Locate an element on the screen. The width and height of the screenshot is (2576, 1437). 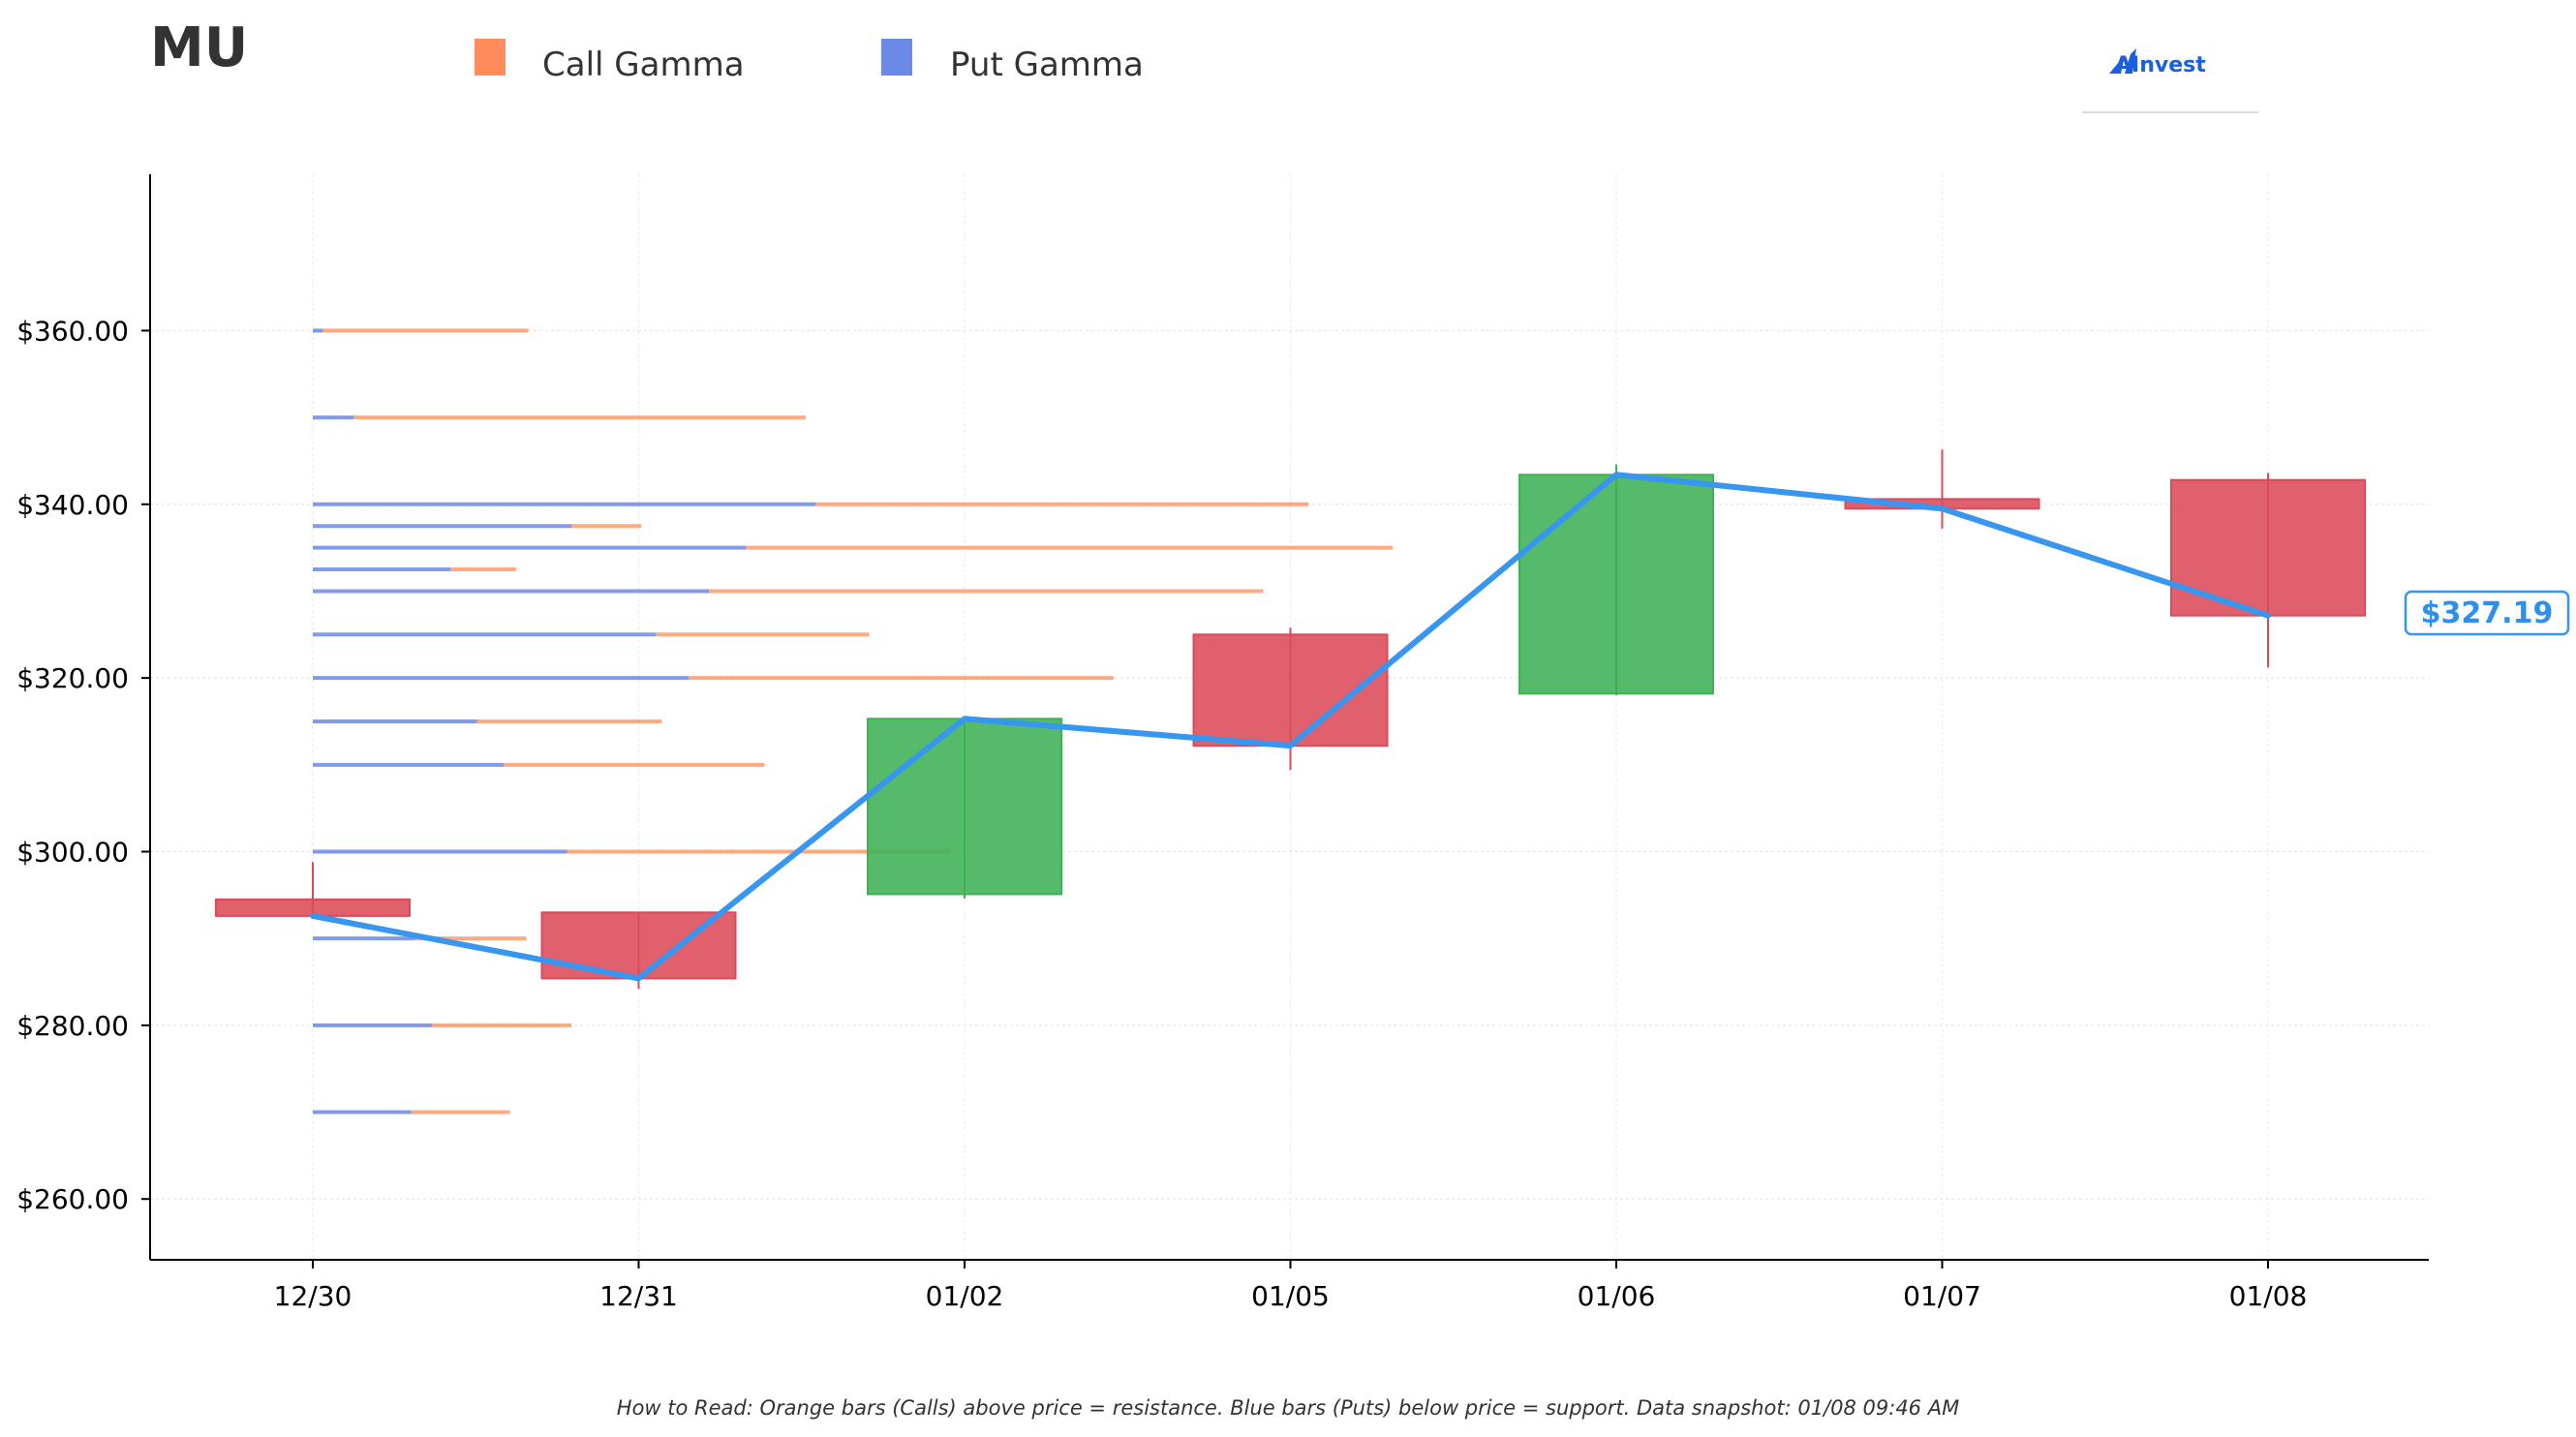
y-tick-label: $320.00 is located at coordinates (72, 678).